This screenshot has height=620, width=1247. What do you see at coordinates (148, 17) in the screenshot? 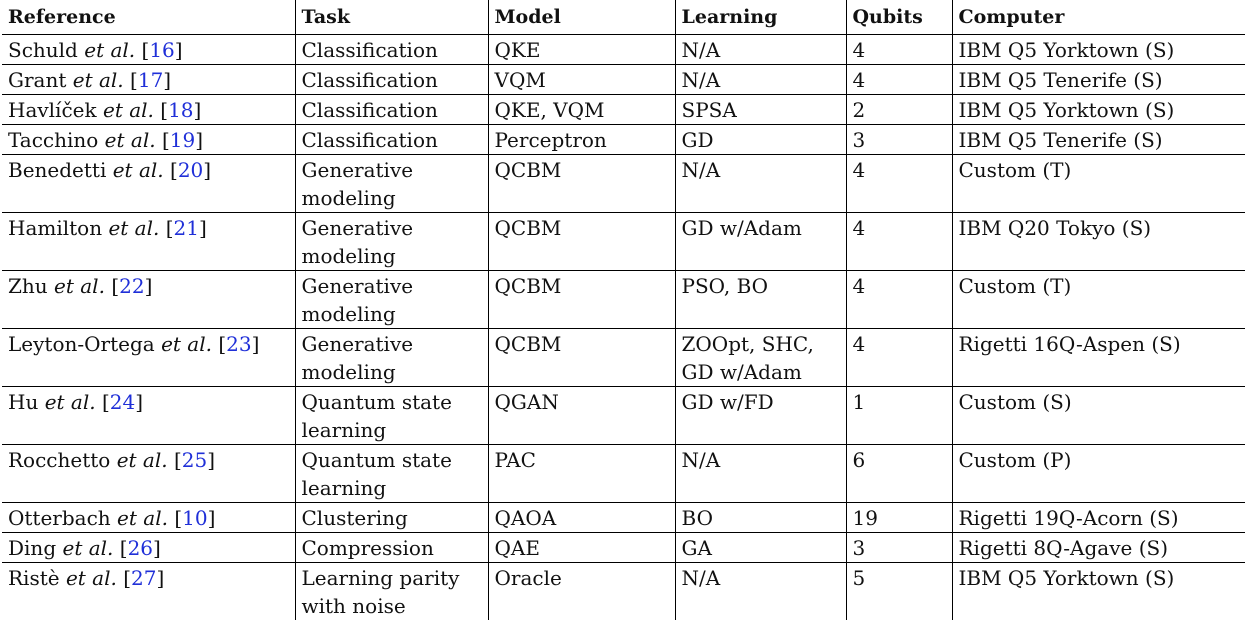
I see `header-reference: Reference` at bounding box center [148, 17].